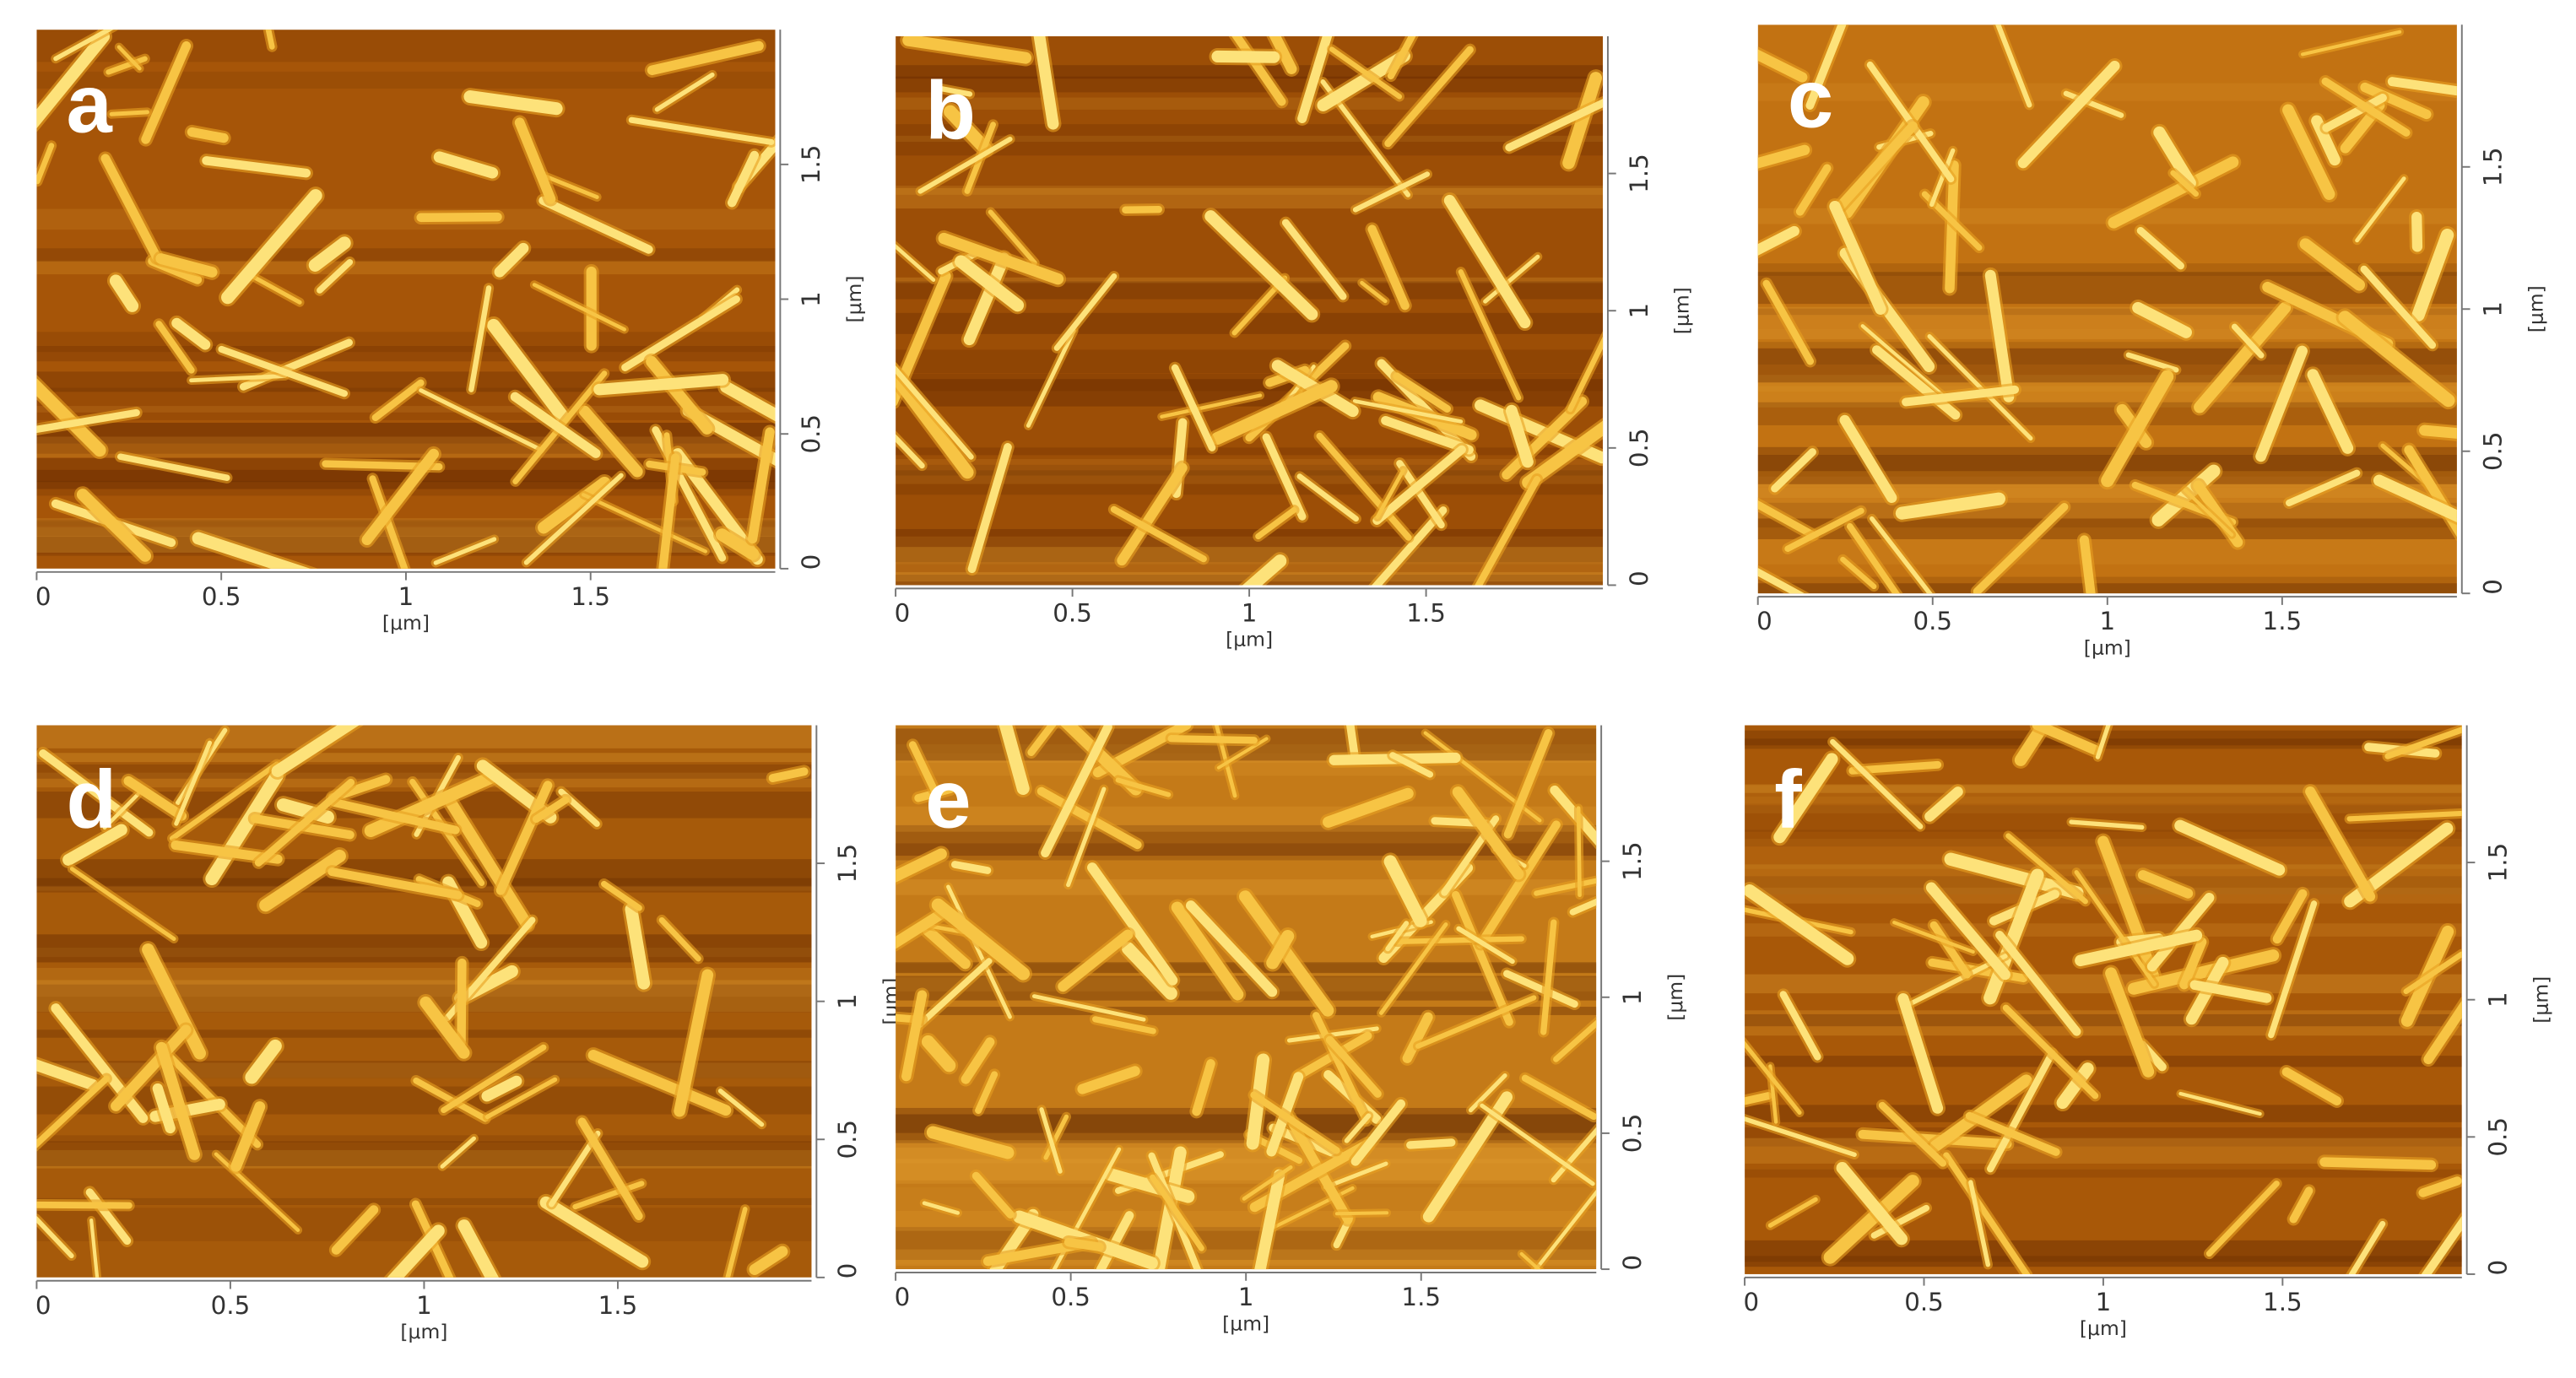  Describe the element at coordinates (590, 596) in the screenshot. I see `x-tick-label: 1.5` at that location.